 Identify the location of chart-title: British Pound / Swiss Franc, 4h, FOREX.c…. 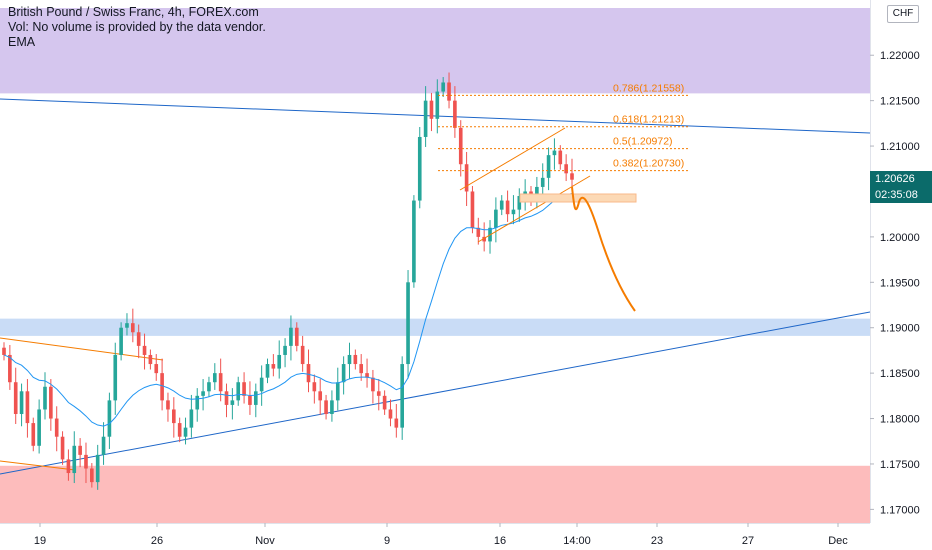
(133, 12).